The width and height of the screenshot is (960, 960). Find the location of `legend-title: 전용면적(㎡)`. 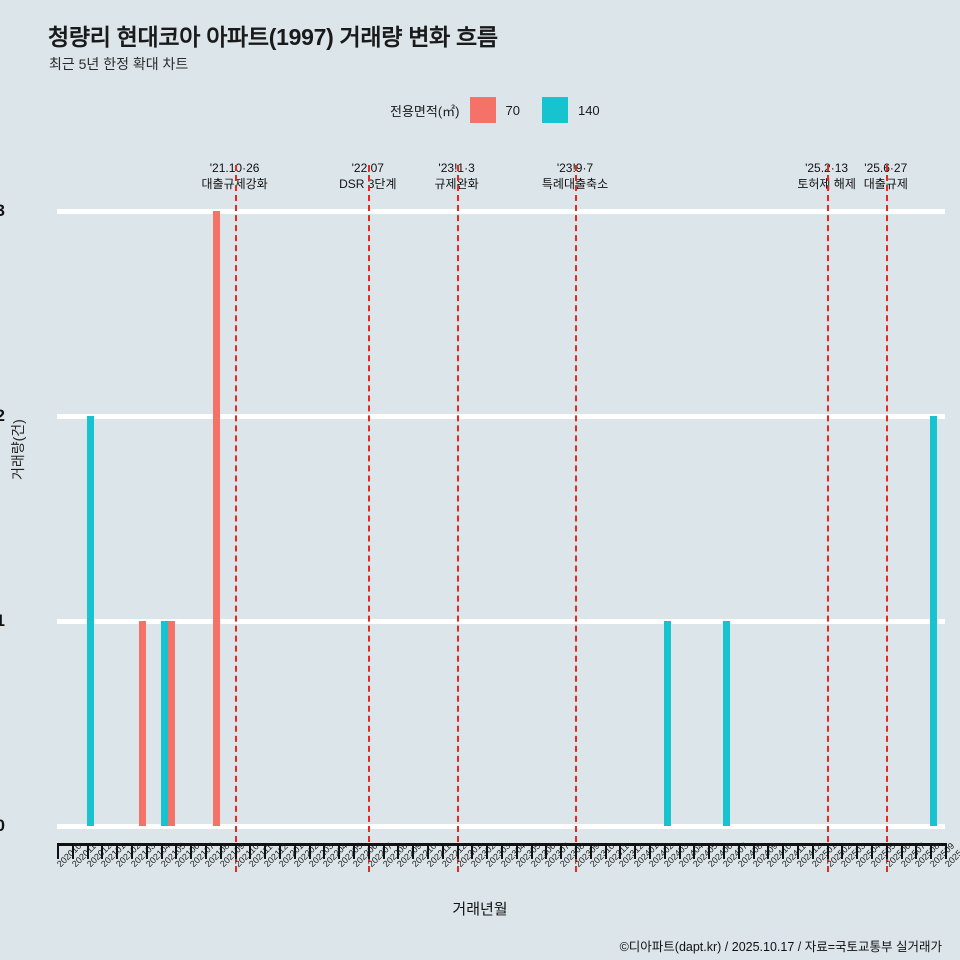

legend-title: 전용면적(㎡) is located at coordinates (425, 111).